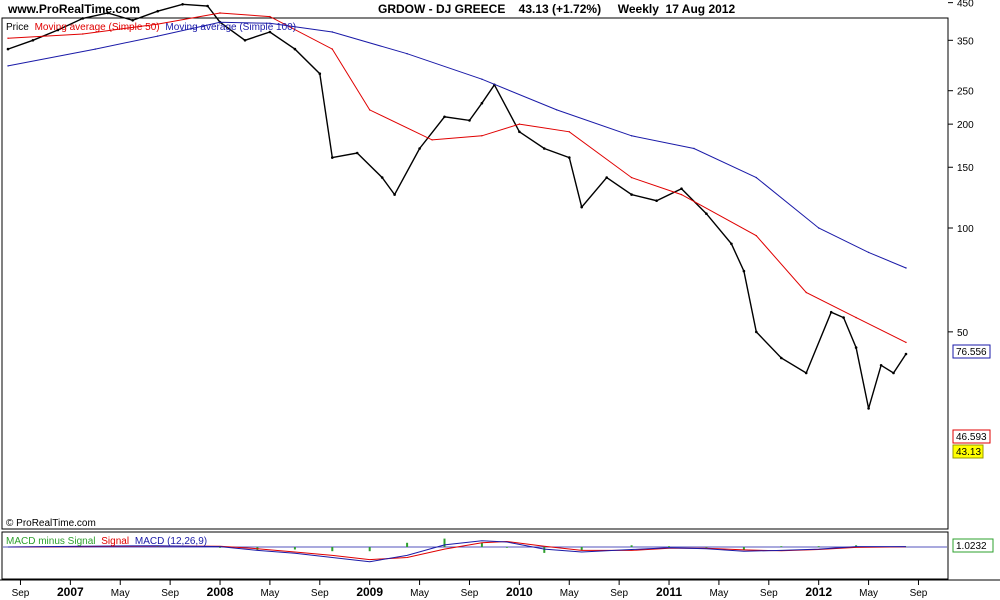 Image resolution: width=1000 pixels, height=600 pixels. I want to click on ma100-value: 76.556, so click(971, 352).